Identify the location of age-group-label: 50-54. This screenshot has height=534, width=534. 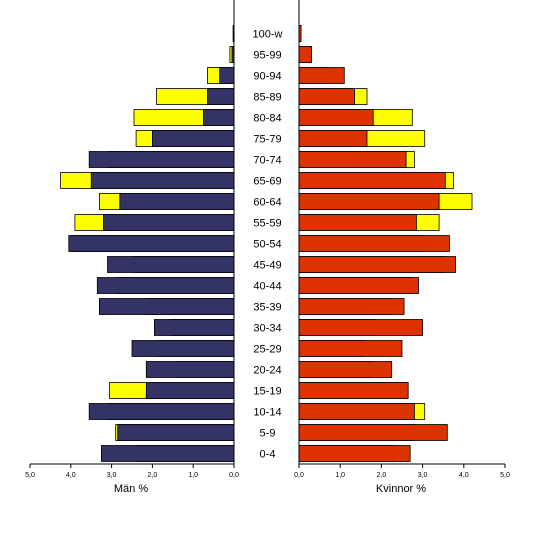
(267, 245).